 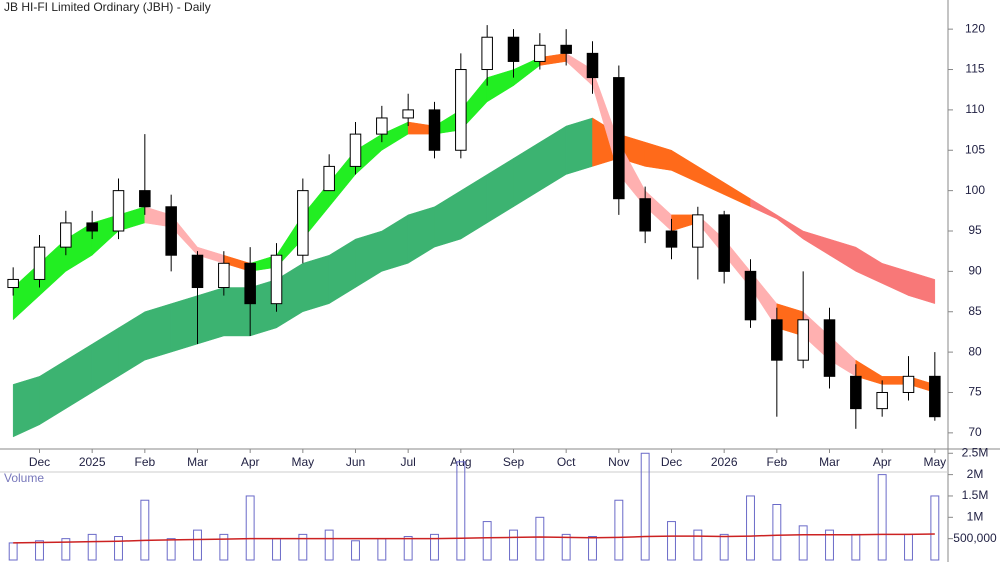 I want to click on x-tick-label: Jun, so click(x=355, y=462).